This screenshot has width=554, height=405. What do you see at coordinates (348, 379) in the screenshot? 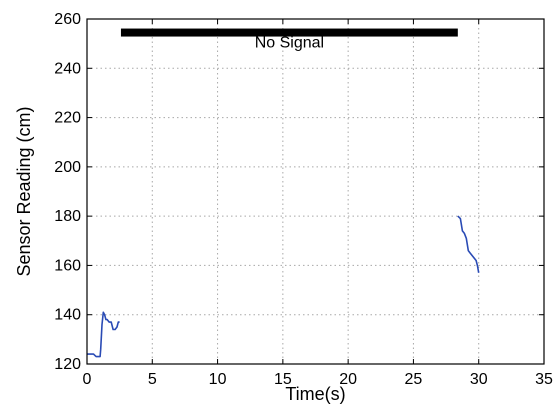
I see `x-tick-label: 20` at bounding box center [348, 379].